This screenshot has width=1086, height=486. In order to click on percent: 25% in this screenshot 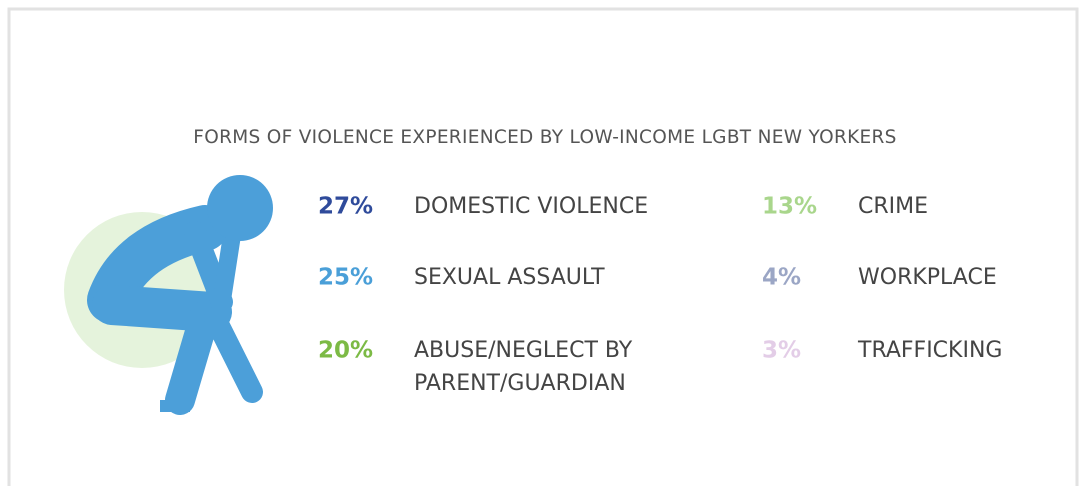, I will do `click(345, 278)`.